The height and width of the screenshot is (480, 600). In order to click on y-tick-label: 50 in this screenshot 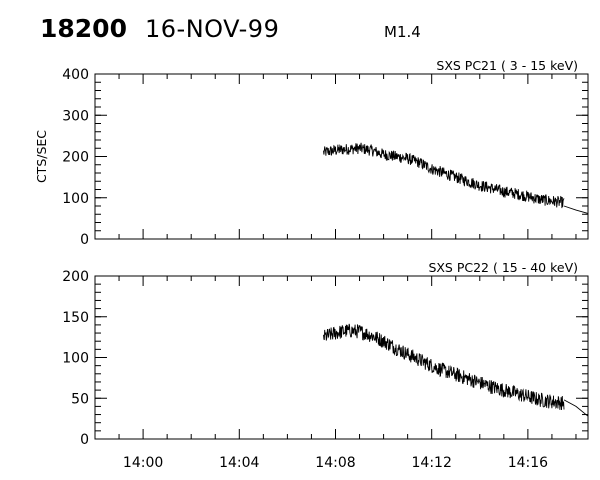, I will do `click(80, 399)`.